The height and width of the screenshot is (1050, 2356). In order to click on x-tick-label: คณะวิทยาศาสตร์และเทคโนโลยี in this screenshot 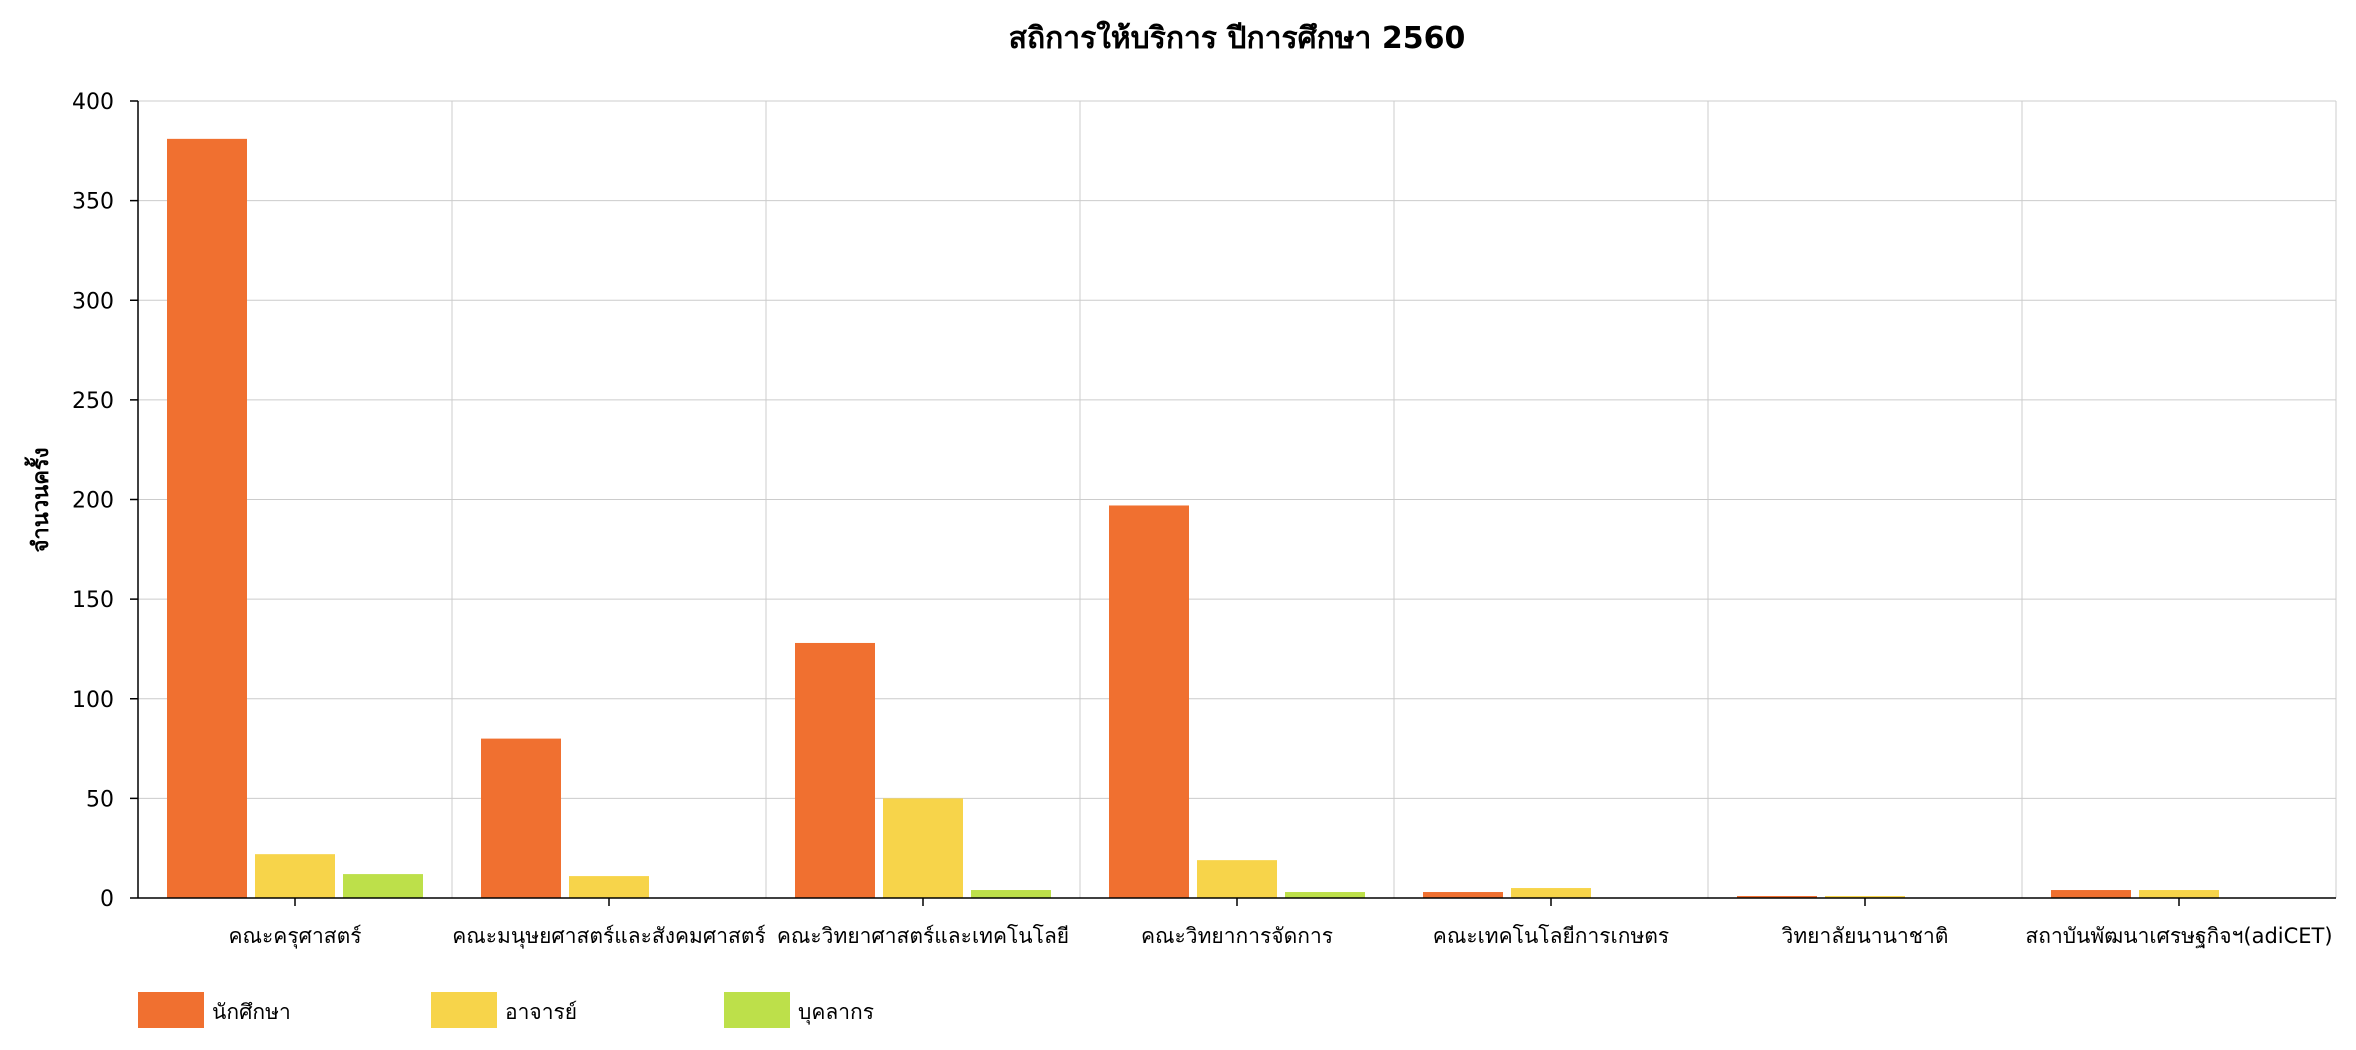, I will do `click(923, 936)`.